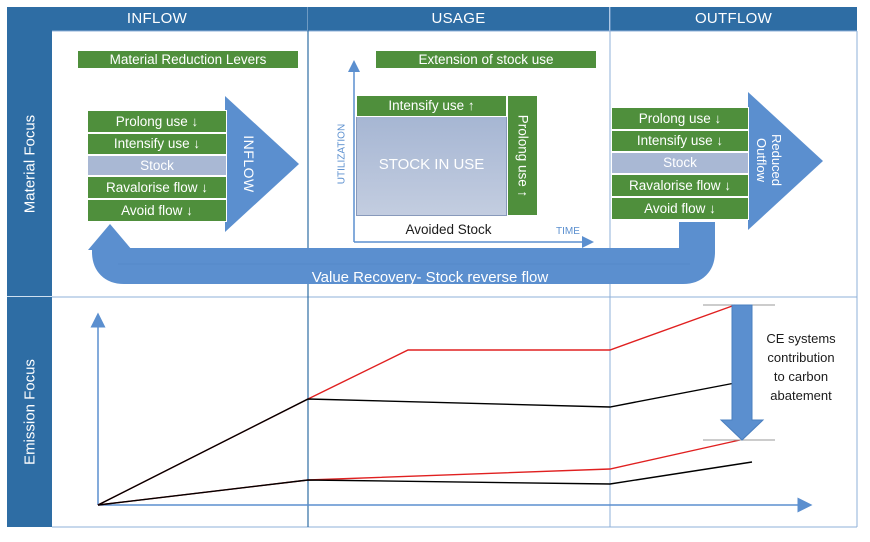 Image resolution: width=870 pixels, height=542 pixels. I want to click on abatement-annotation-line4: abatement, so click(801, 395).